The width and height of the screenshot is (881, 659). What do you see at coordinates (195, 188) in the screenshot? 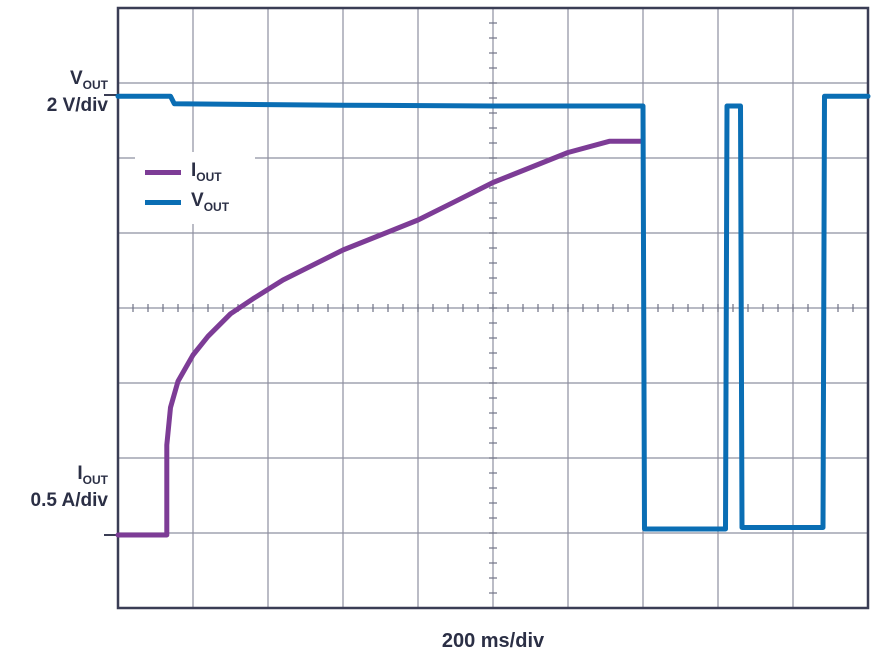
I see `legend: IOUT VOUT` at bounding box center [195, 188].